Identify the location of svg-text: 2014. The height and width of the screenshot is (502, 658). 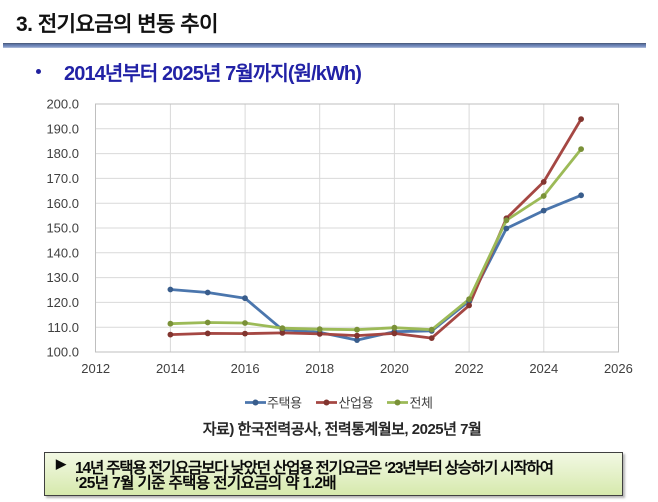
(170, 368).